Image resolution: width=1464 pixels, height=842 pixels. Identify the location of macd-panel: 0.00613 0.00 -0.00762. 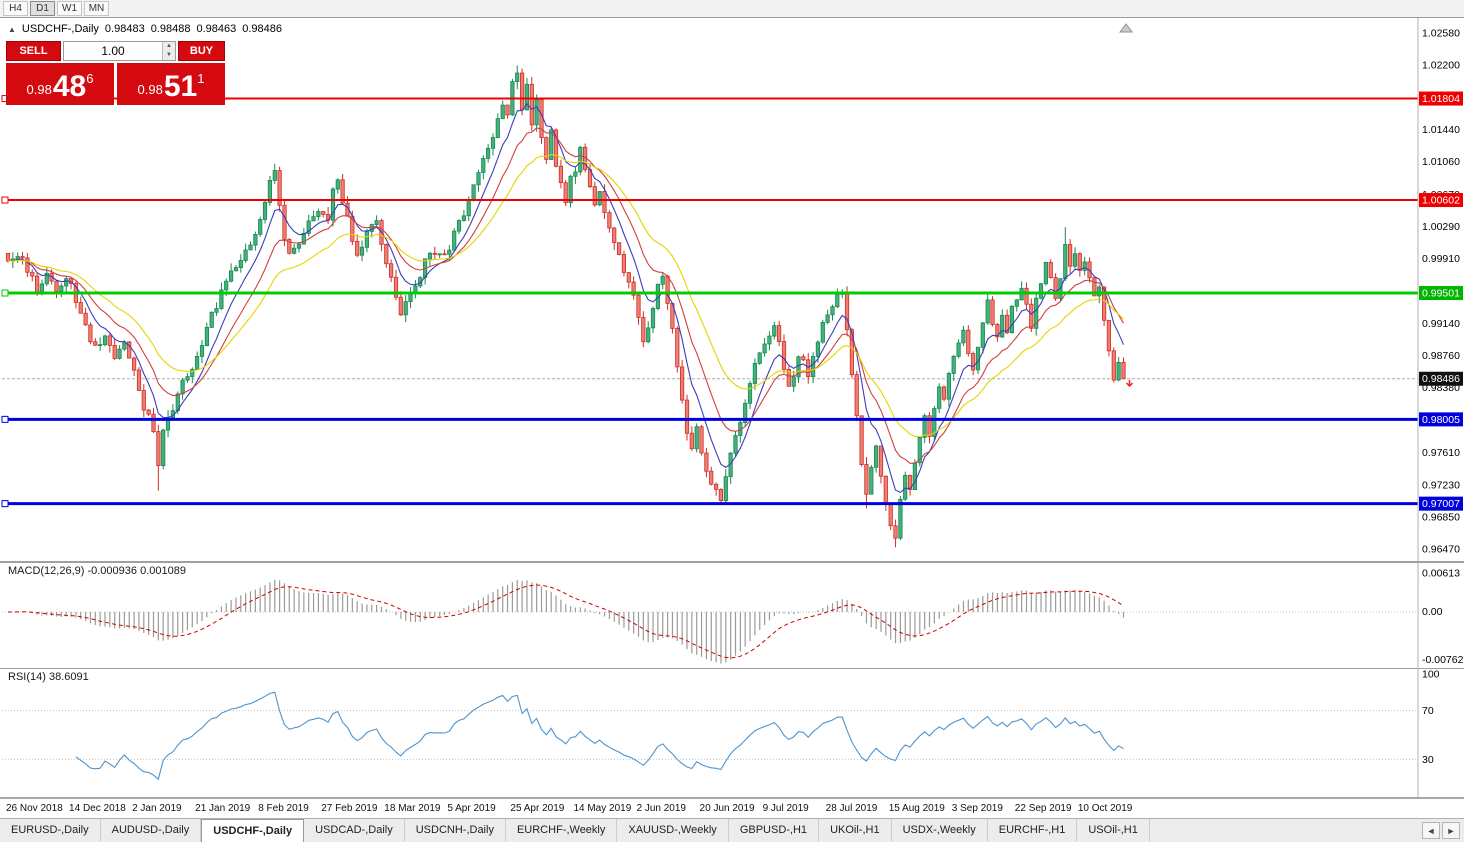
(732, 615).